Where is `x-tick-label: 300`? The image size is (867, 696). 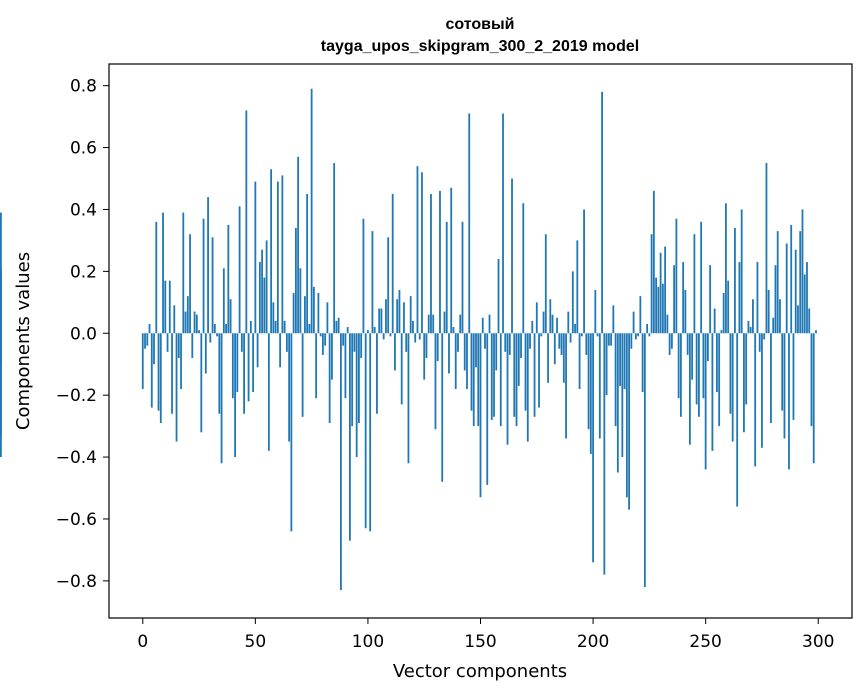
x-tick-label: 300 is located at coordinates (818, 642).